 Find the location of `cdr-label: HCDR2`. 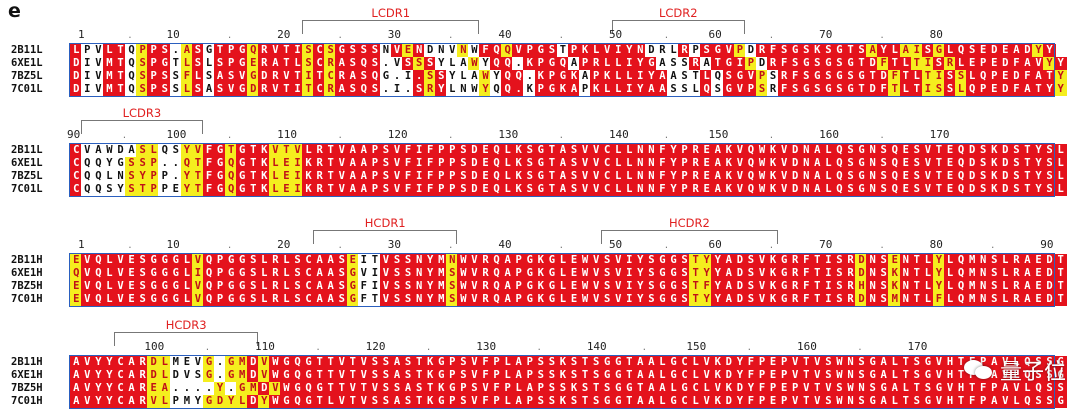

cdr-label: HCDR2 is located at coordinates (689, 223).